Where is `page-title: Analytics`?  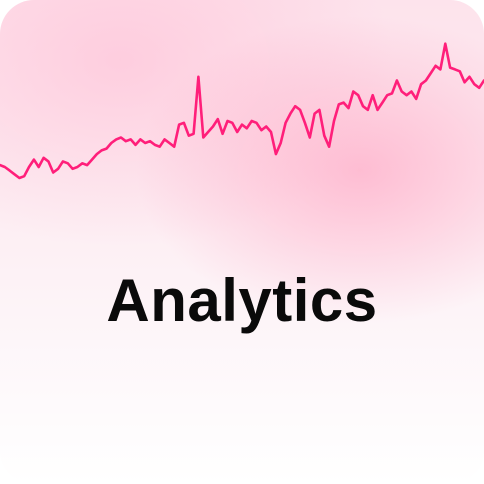
page-title: Analytics is located at coordinates (242, 300).